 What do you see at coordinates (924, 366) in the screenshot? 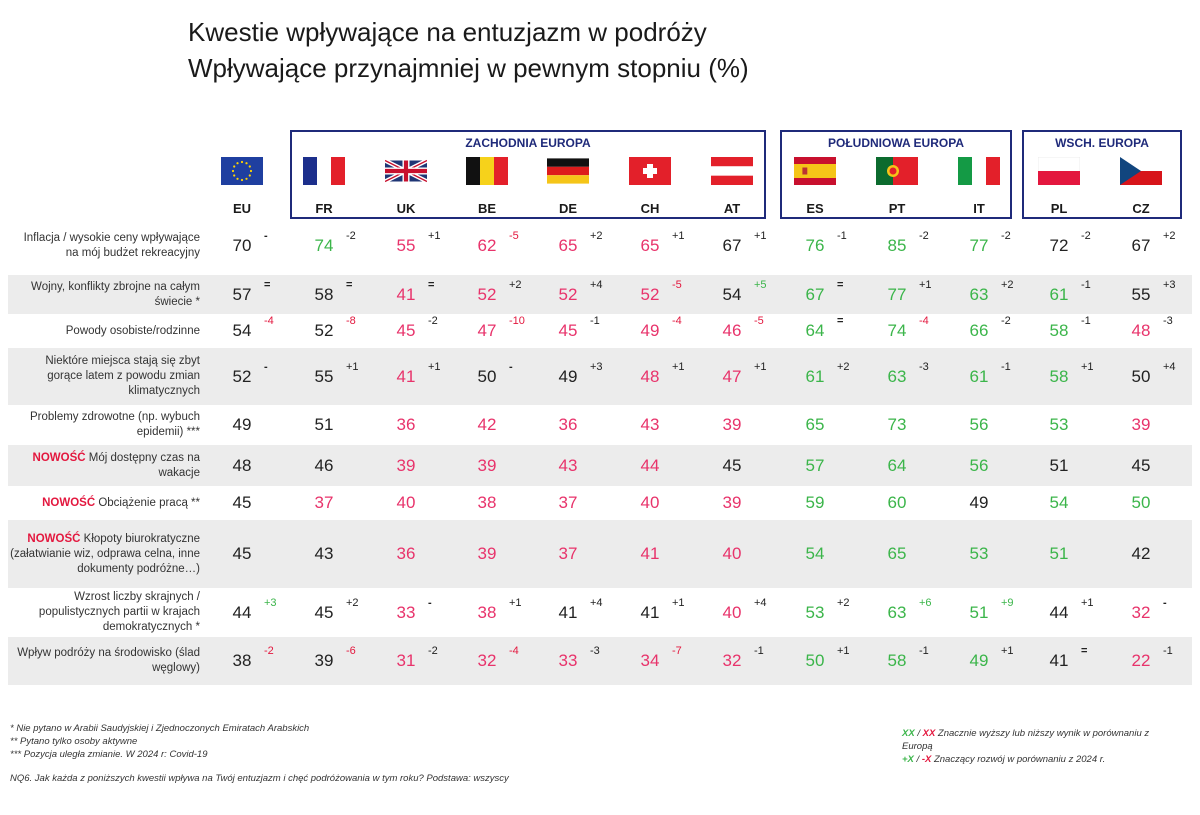
I see `delta-label: -3` at bounding box center [924, 366].